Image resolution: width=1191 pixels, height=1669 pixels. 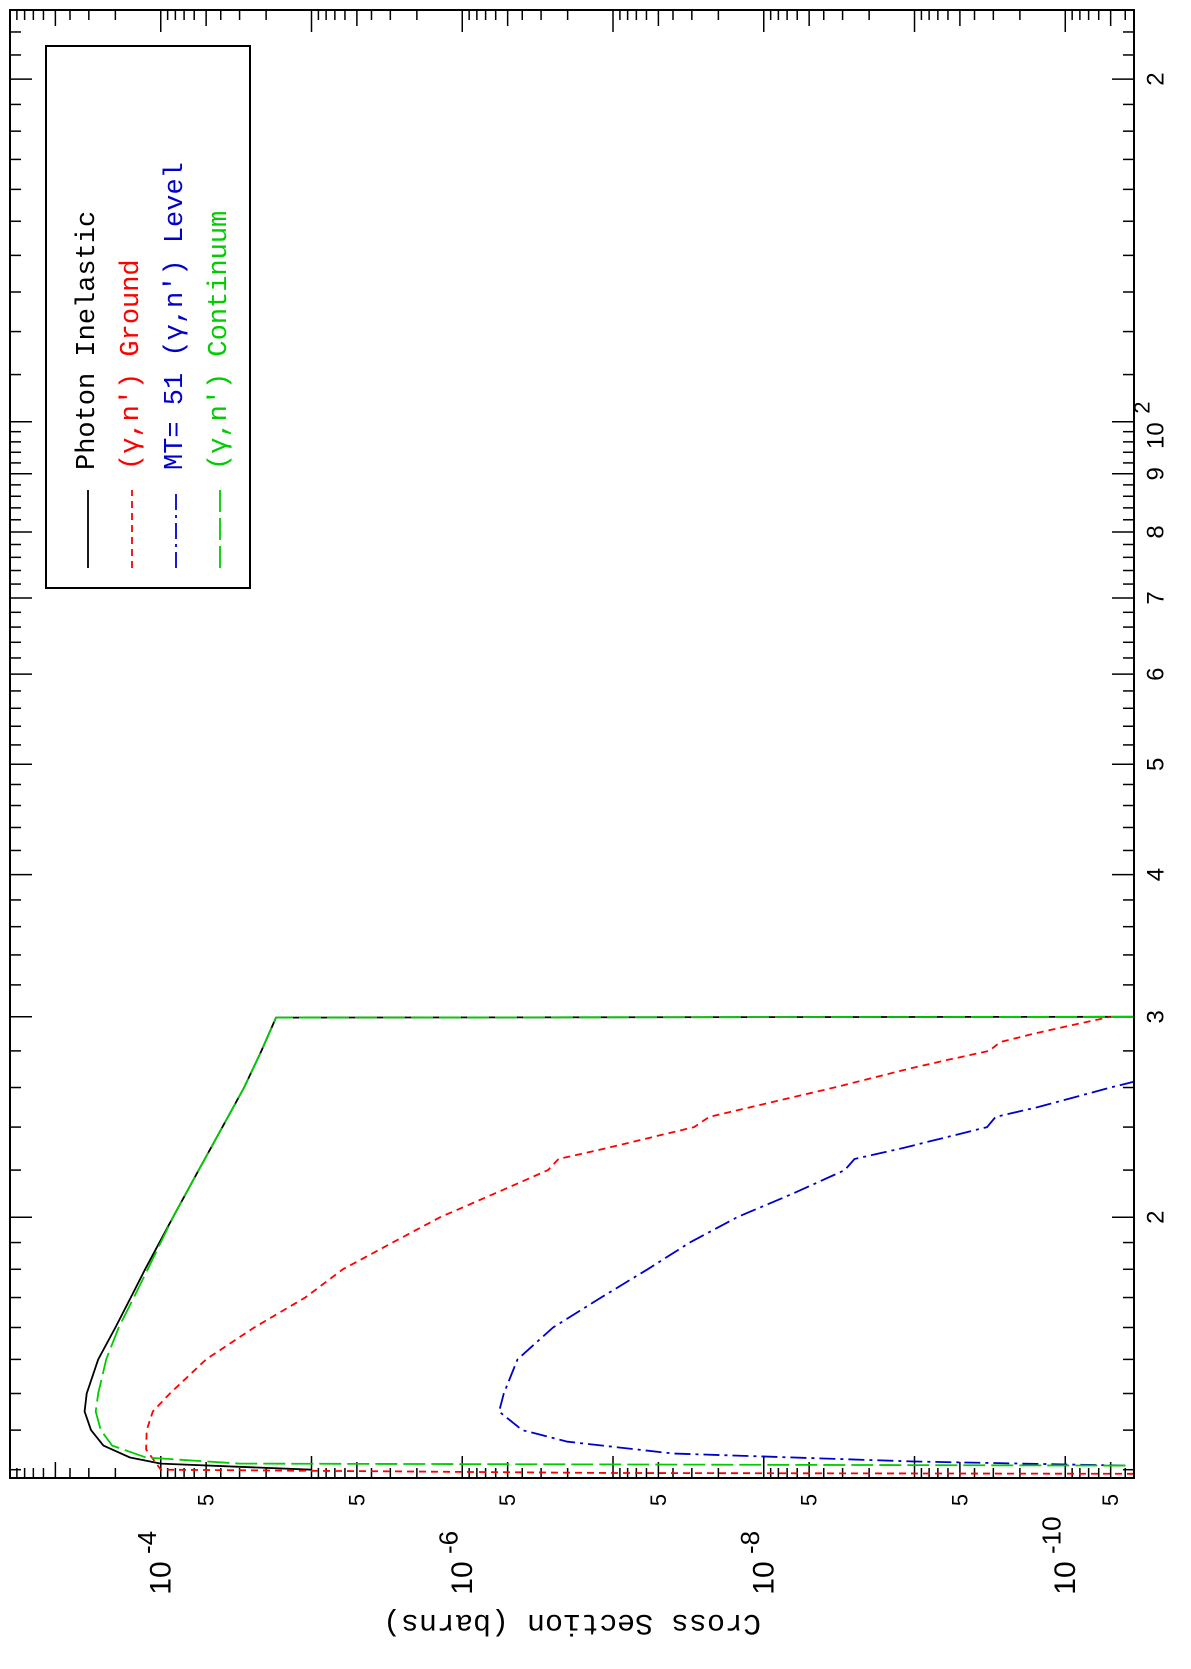 I want to click on legend-label: Photon Inelastic, so click(x=88, y=340).